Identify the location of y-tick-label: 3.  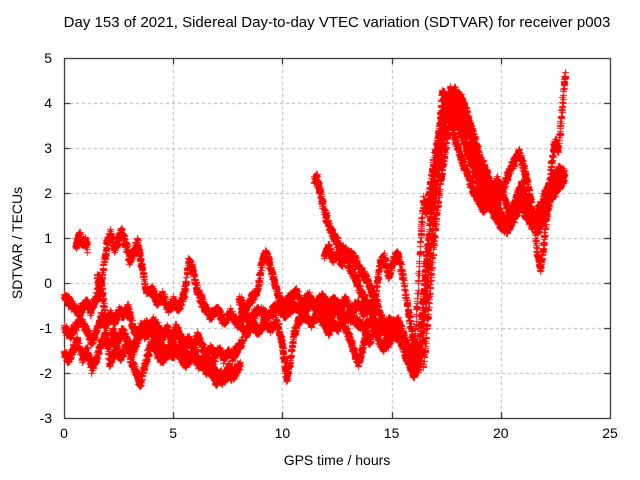
(48, 148).